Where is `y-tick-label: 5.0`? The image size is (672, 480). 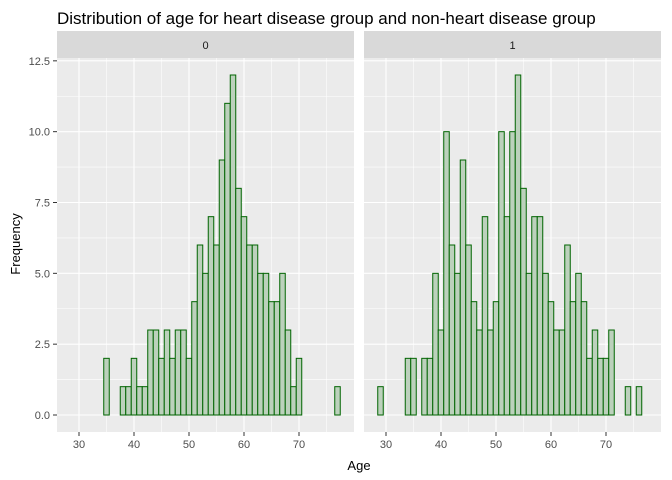 y-tick-label: 5.0 is located at coordinates (42, 274).